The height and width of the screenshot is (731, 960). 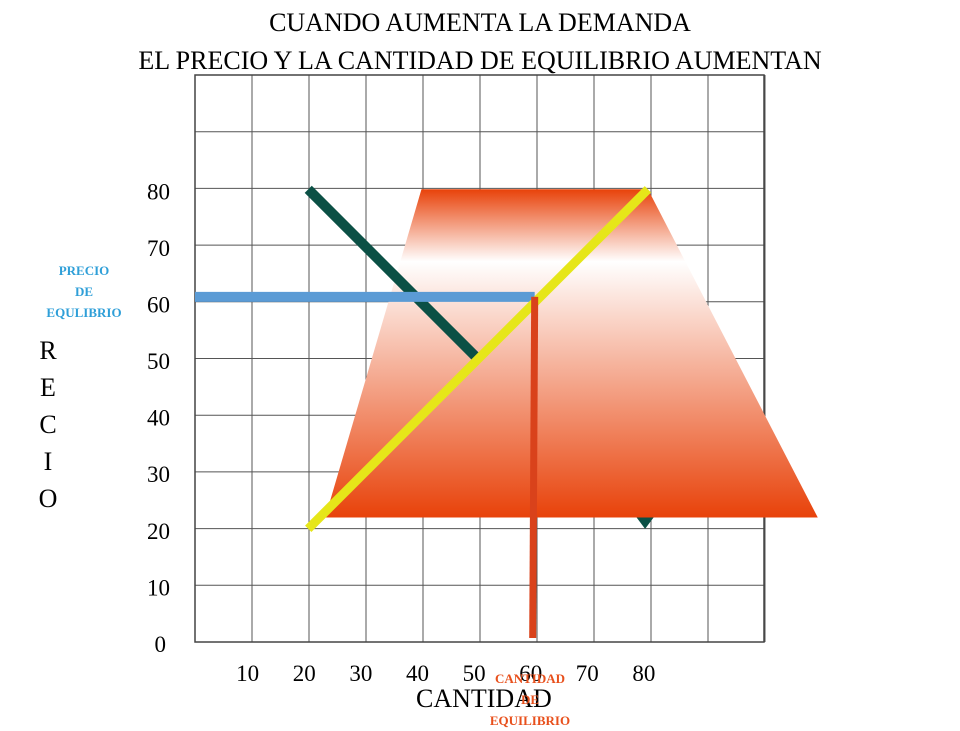 What do you see at coordinates (161, 644) in the screenshot?
I see `y-tick-label: 0` at bounding box center [161, 644].